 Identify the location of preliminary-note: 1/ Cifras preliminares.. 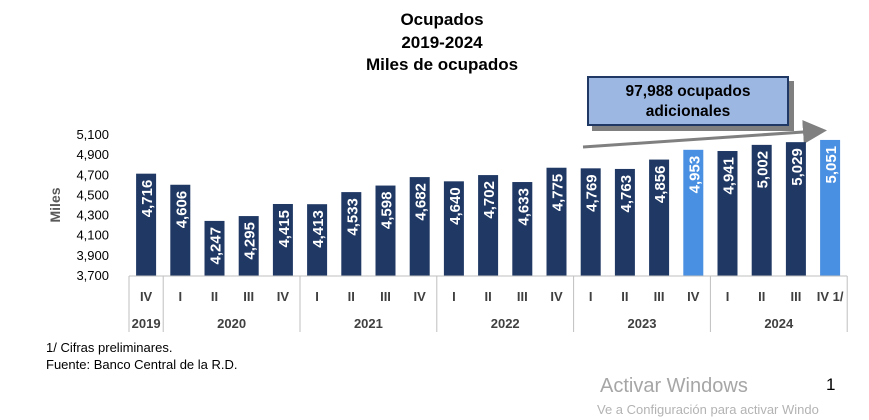
(109, 347).